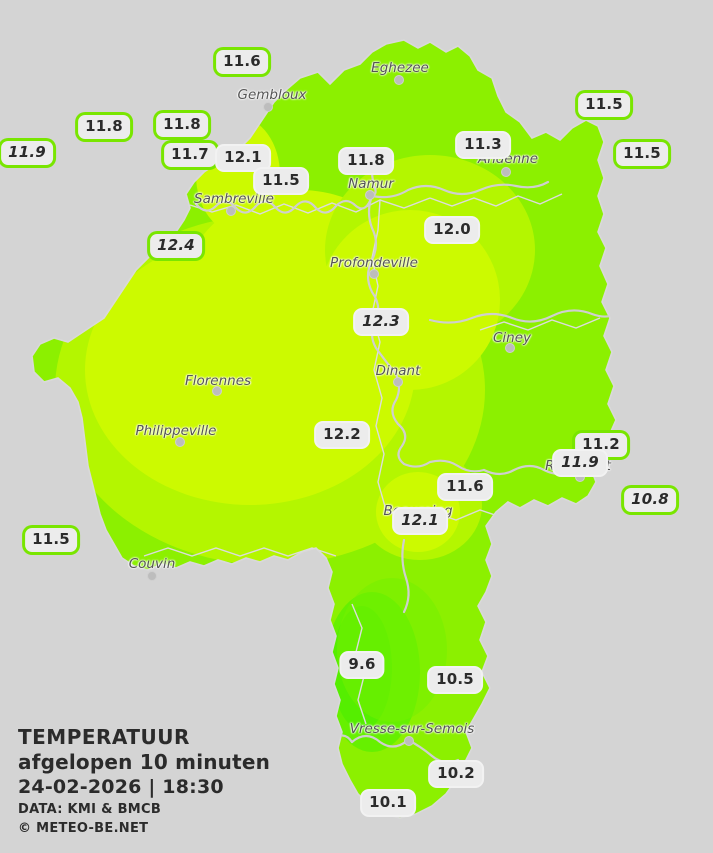  Describe the element at coordinates (190, 155) in the screenshot. I see `temperature-label: 11.7` at that location.